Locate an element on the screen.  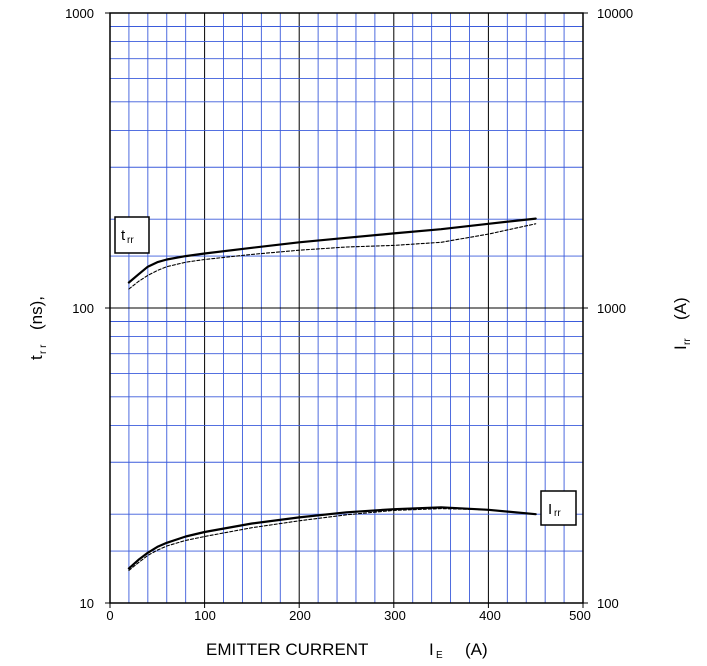
y-left-axis-title: t r r (ns), is located at coordinates (38, 328).